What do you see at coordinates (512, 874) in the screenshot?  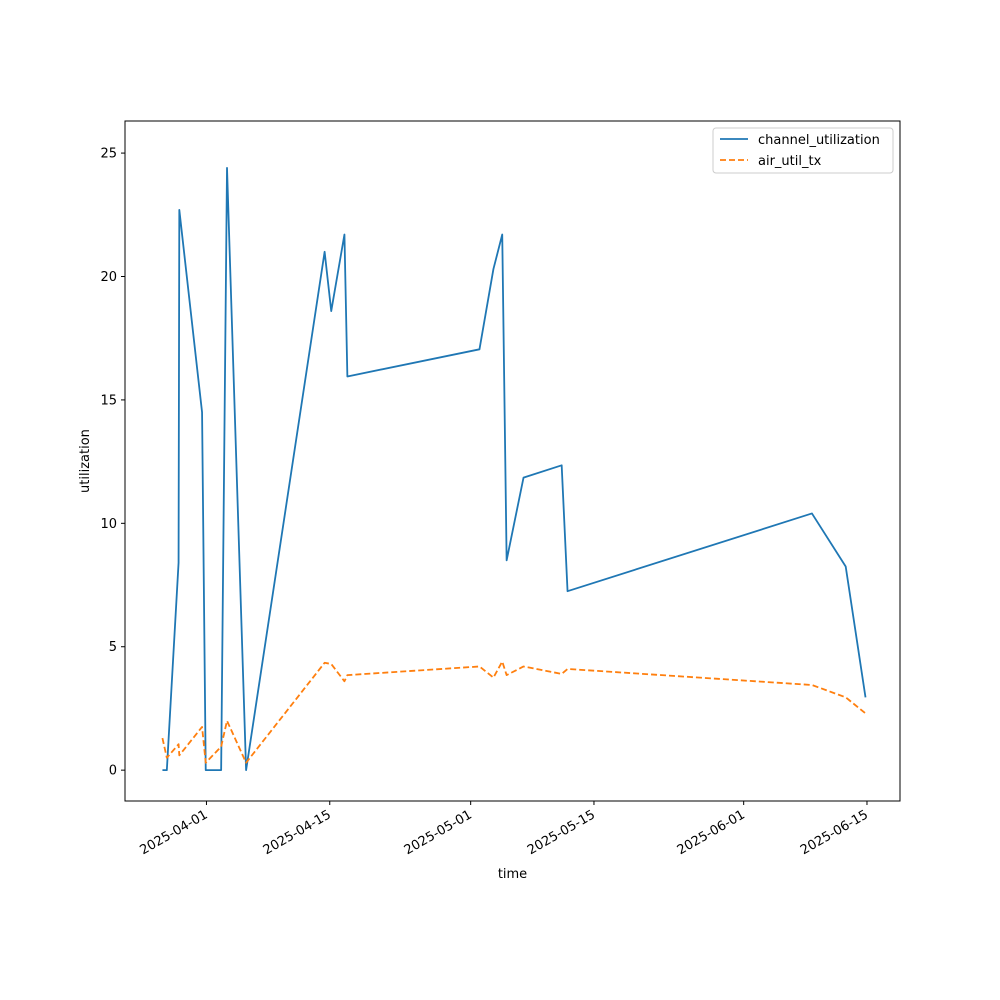 I see `x-axis-label: time` at bounding box center [512, 874].